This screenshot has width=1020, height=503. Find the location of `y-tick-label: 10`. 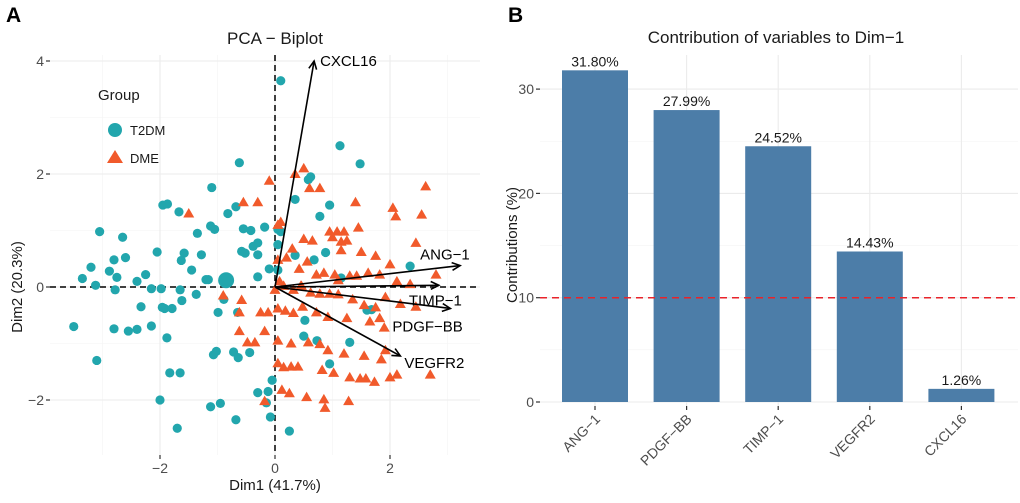

y-tick-label: 10 is located at coordinates (526, 298).